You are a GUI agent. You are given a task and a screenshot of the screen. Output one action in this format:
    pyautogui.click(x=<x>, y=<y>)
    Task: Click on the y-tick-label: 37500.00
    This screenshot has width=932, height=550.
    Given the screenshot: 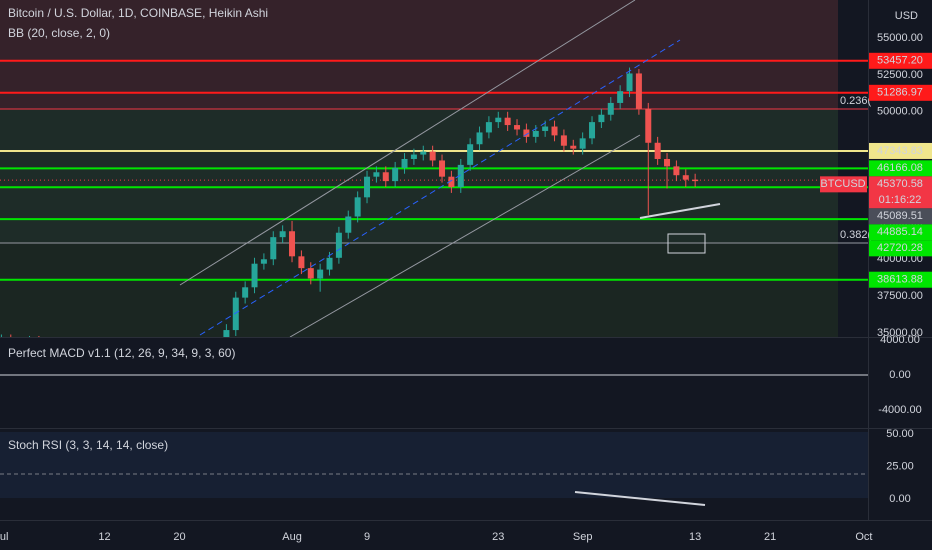 What is the action you would take?
    pyautogui.click(x=900, y=296)
    